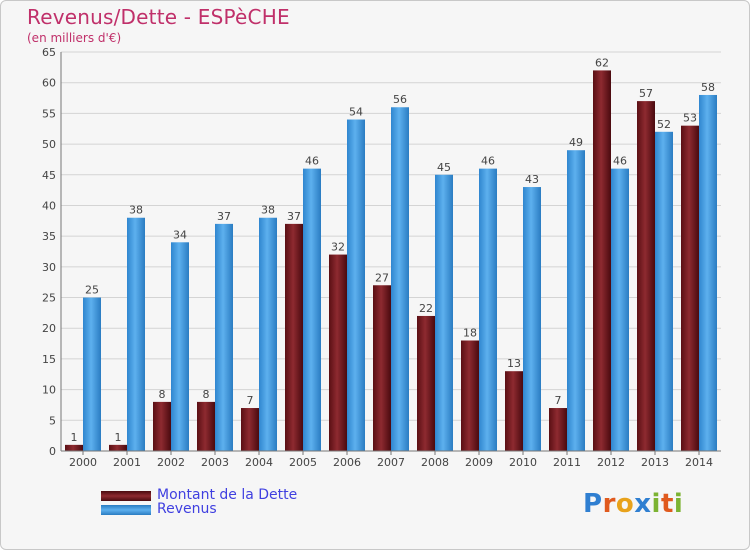 This screenshot has height=550, width=750. What do you see at coordinates (136, 334) in the screenshot?
I see `bar-revenus-2001` at bounding box center [136, 334].